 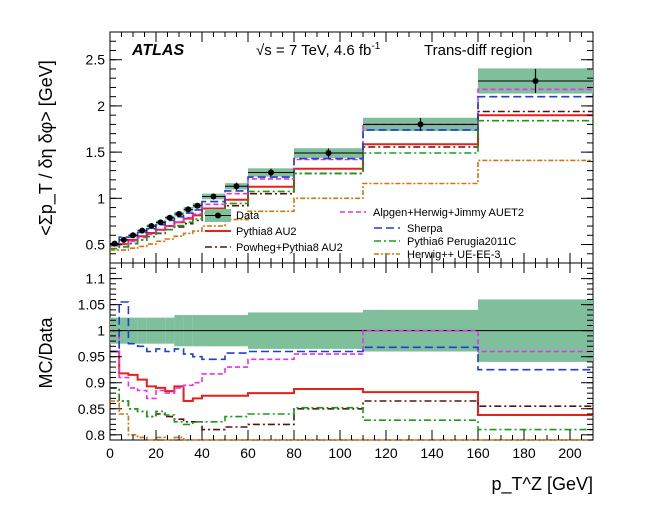 I want to click on legend-entry-pythia6: Pythia6 Perugia2011C, so click(x=445, y=242).